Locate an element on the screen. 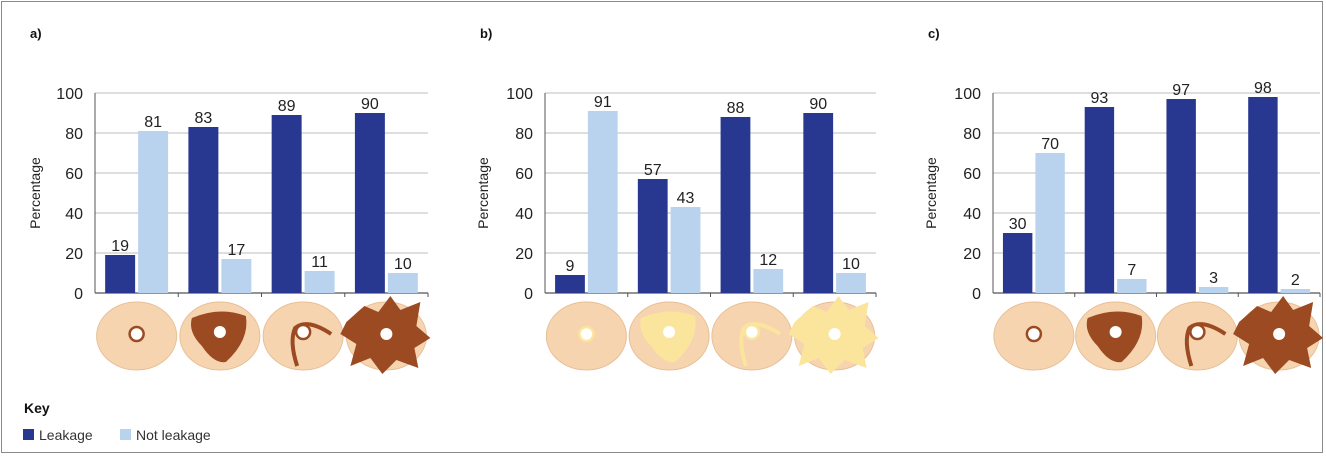 This screenshot has width=1326, height=456. key-label-leakage: Leakage is located at coordinates (66, 435).